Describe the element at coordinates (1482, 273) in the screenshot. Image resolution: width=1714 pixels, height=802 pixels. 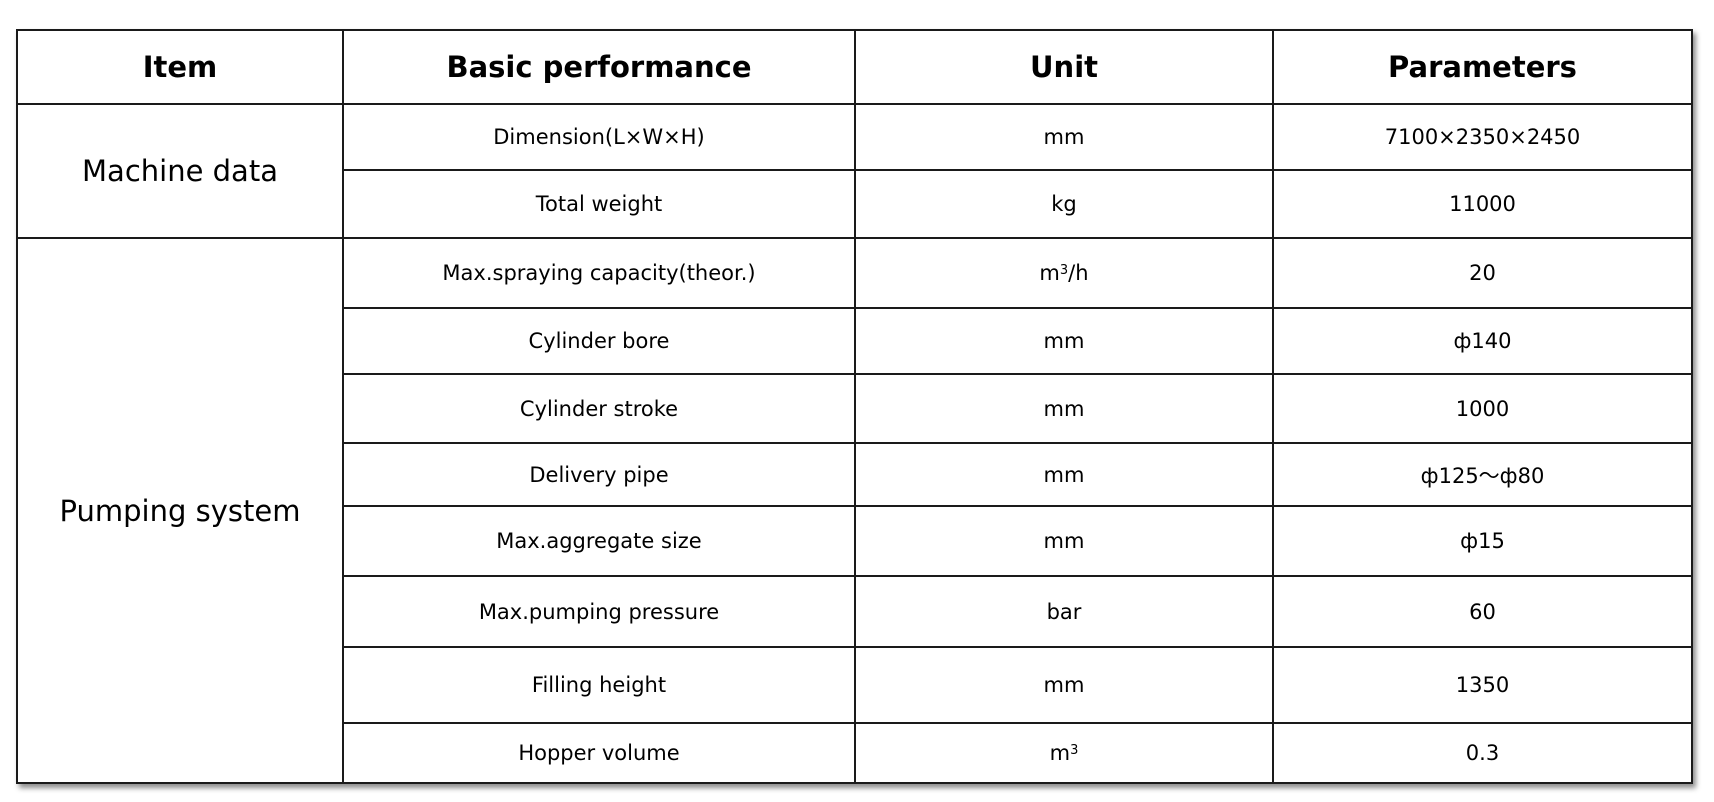
I see `parameter-cell: 20` at that location.